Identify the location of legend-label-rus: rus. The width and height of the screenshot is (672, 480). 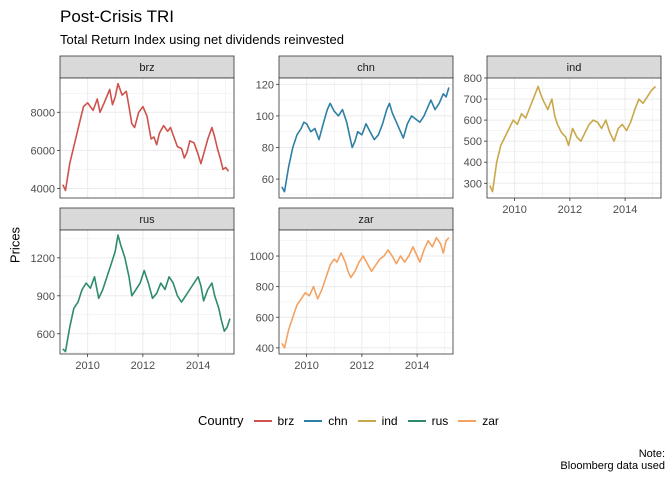
(440, 420).